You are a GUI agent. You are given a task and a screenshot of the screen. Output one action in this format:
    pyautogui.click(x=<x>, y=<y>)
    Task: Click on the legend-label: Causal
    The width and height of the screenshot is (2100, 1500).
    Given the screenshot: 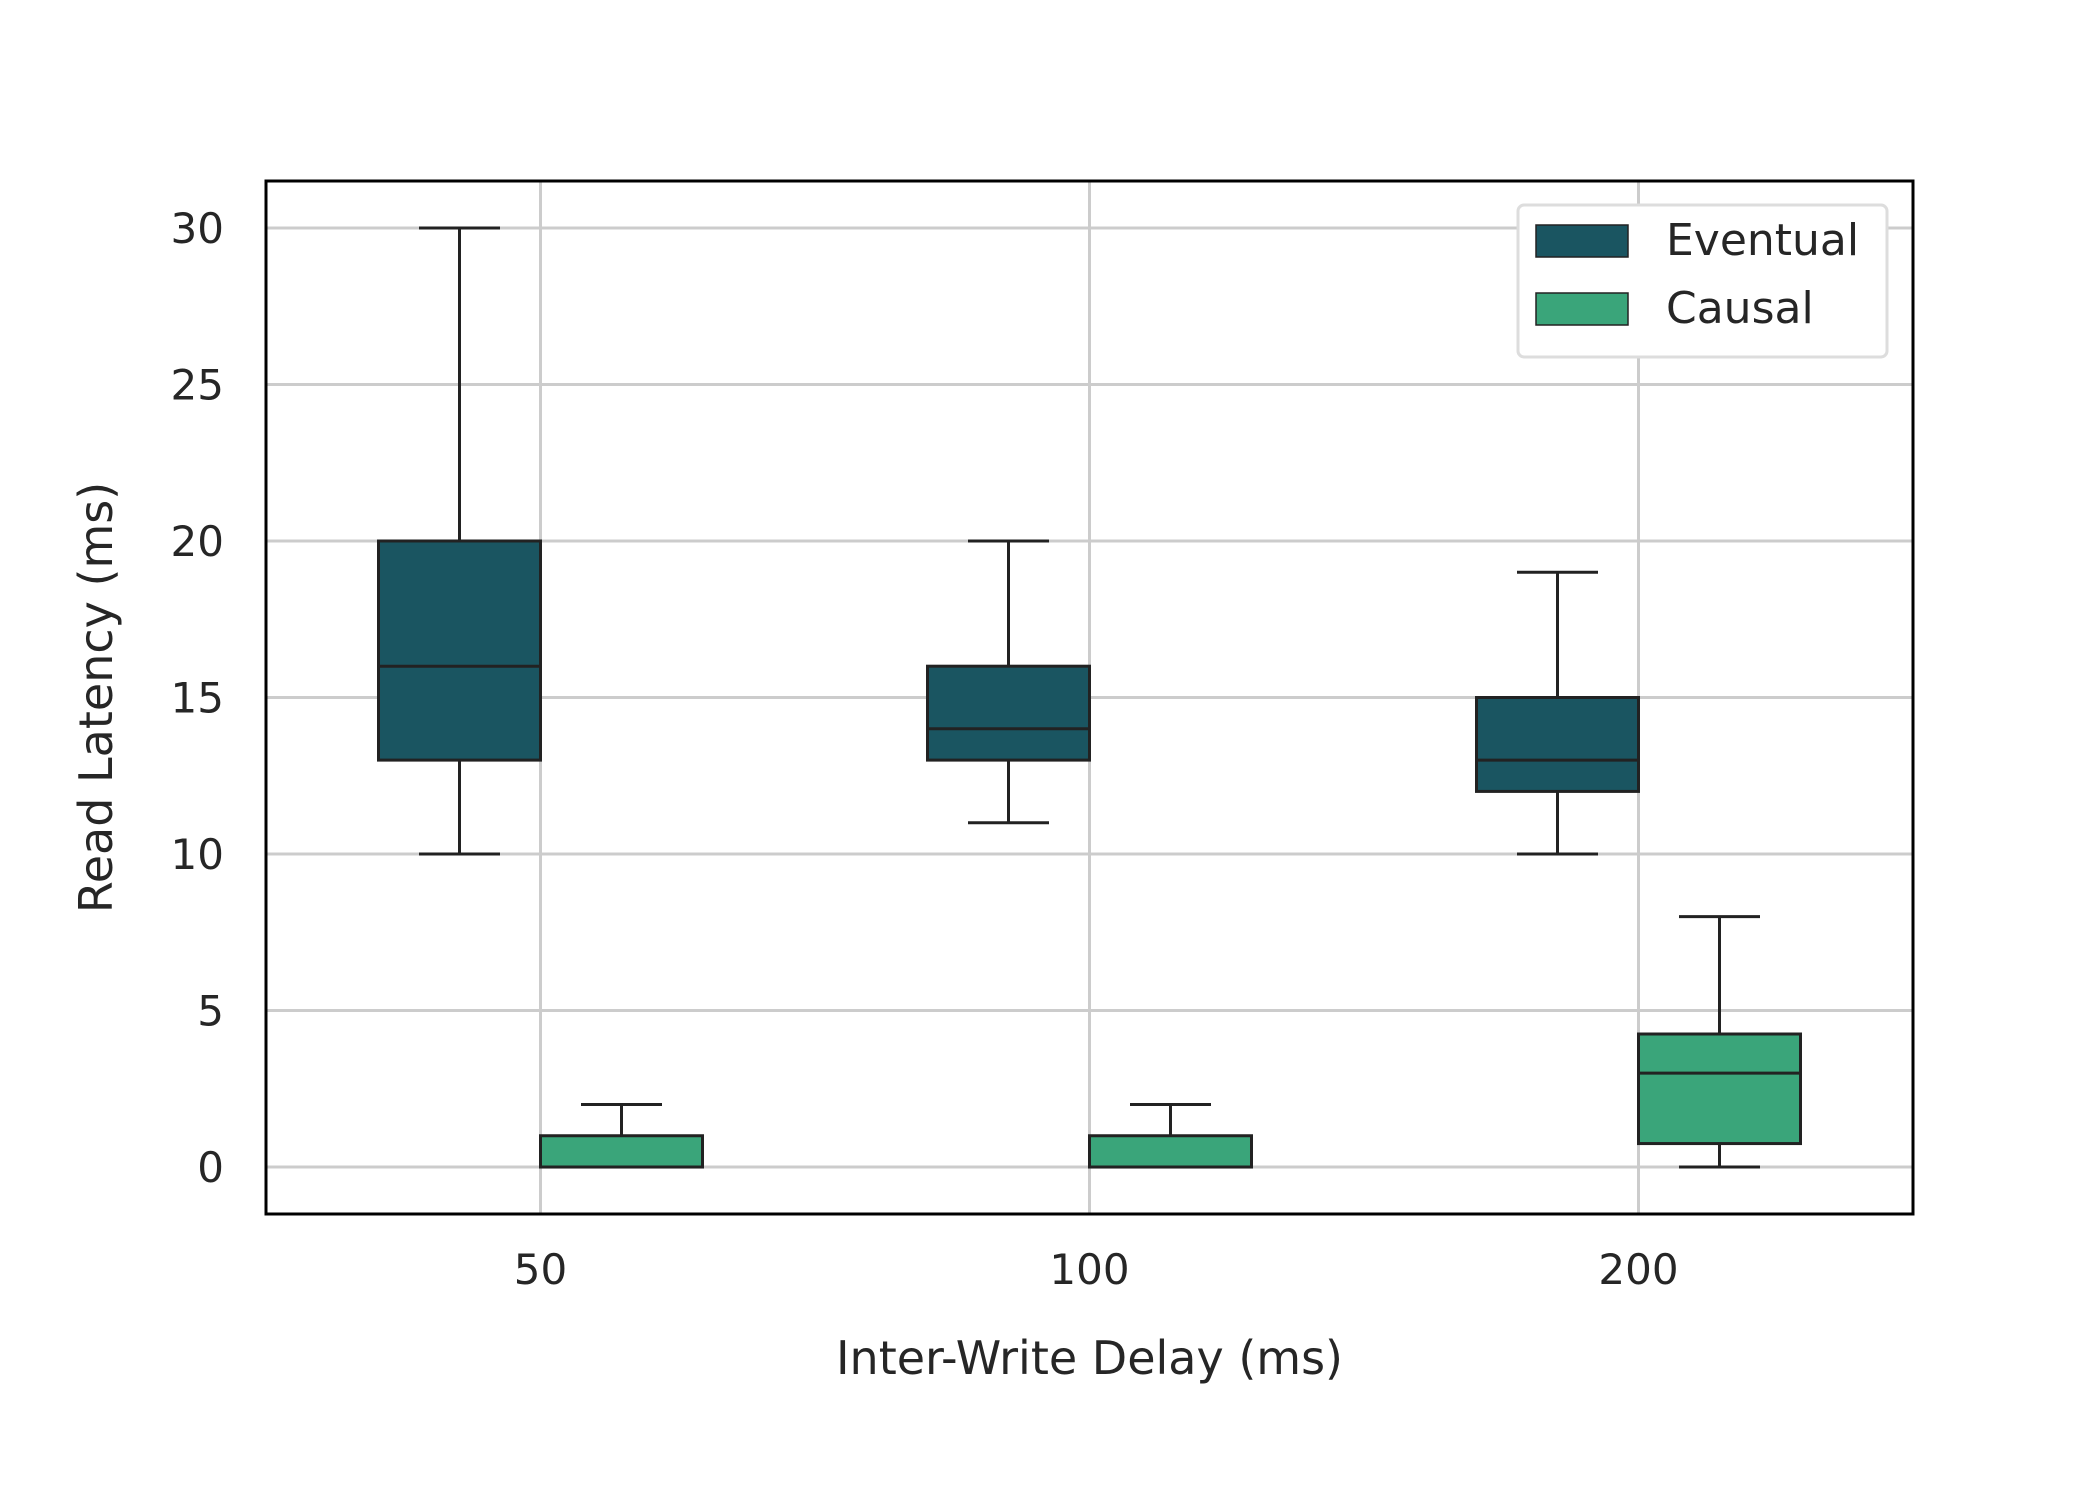 What is the action you would take?
    pyautogui.click(x=1740, y=308)
    